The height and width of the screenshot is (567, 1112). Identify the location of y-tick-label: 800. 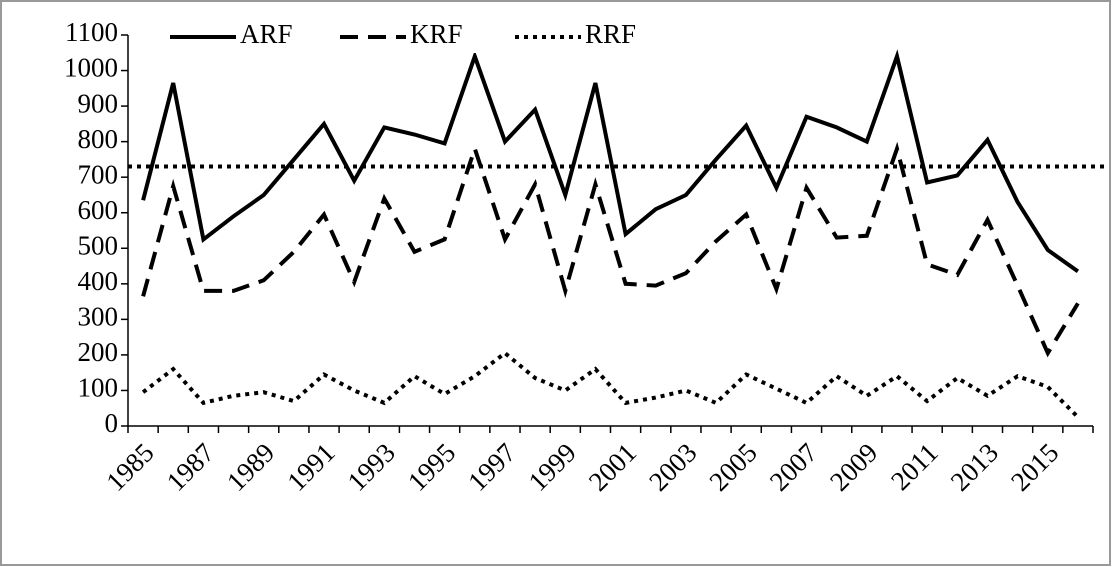
(98, 139).